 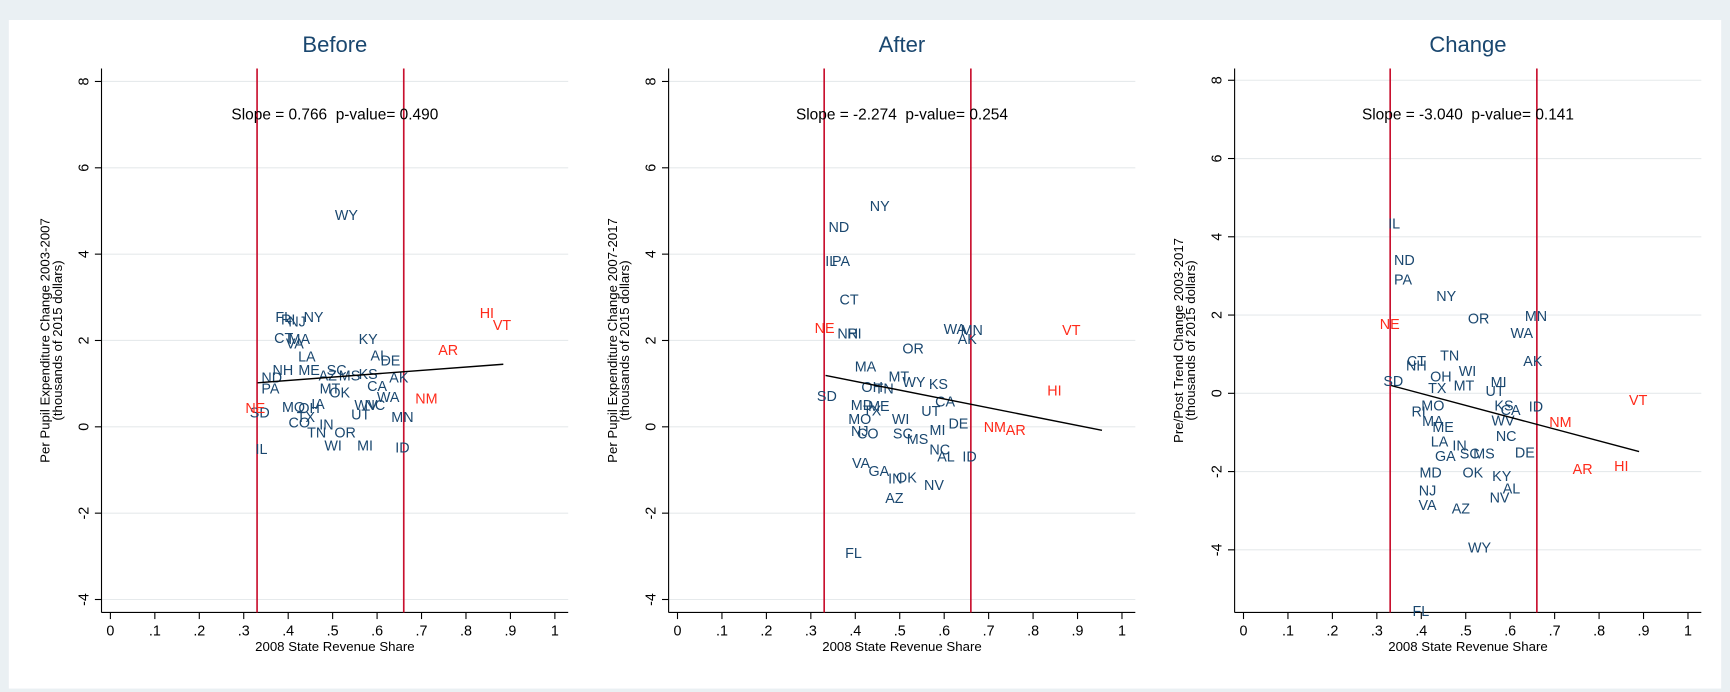 What do you see at coordinates (1217, 159) in the screenshot?
I see `y-tick-label: 6` at bounding box center [1217, 159].